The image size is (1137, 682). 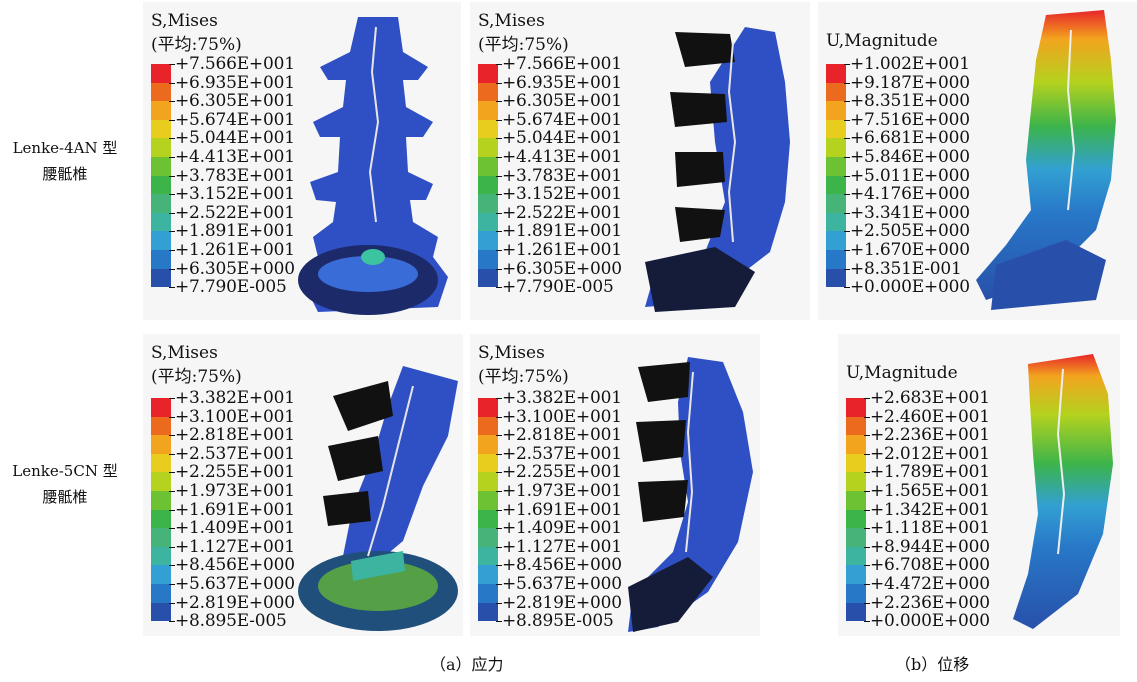 What do you see at coordinates (65, 484) in the screenshot?
I see `row-label-lenke-5cn: Lenke-5CN 型 腰骶椎` at bounding box center [65, 484].